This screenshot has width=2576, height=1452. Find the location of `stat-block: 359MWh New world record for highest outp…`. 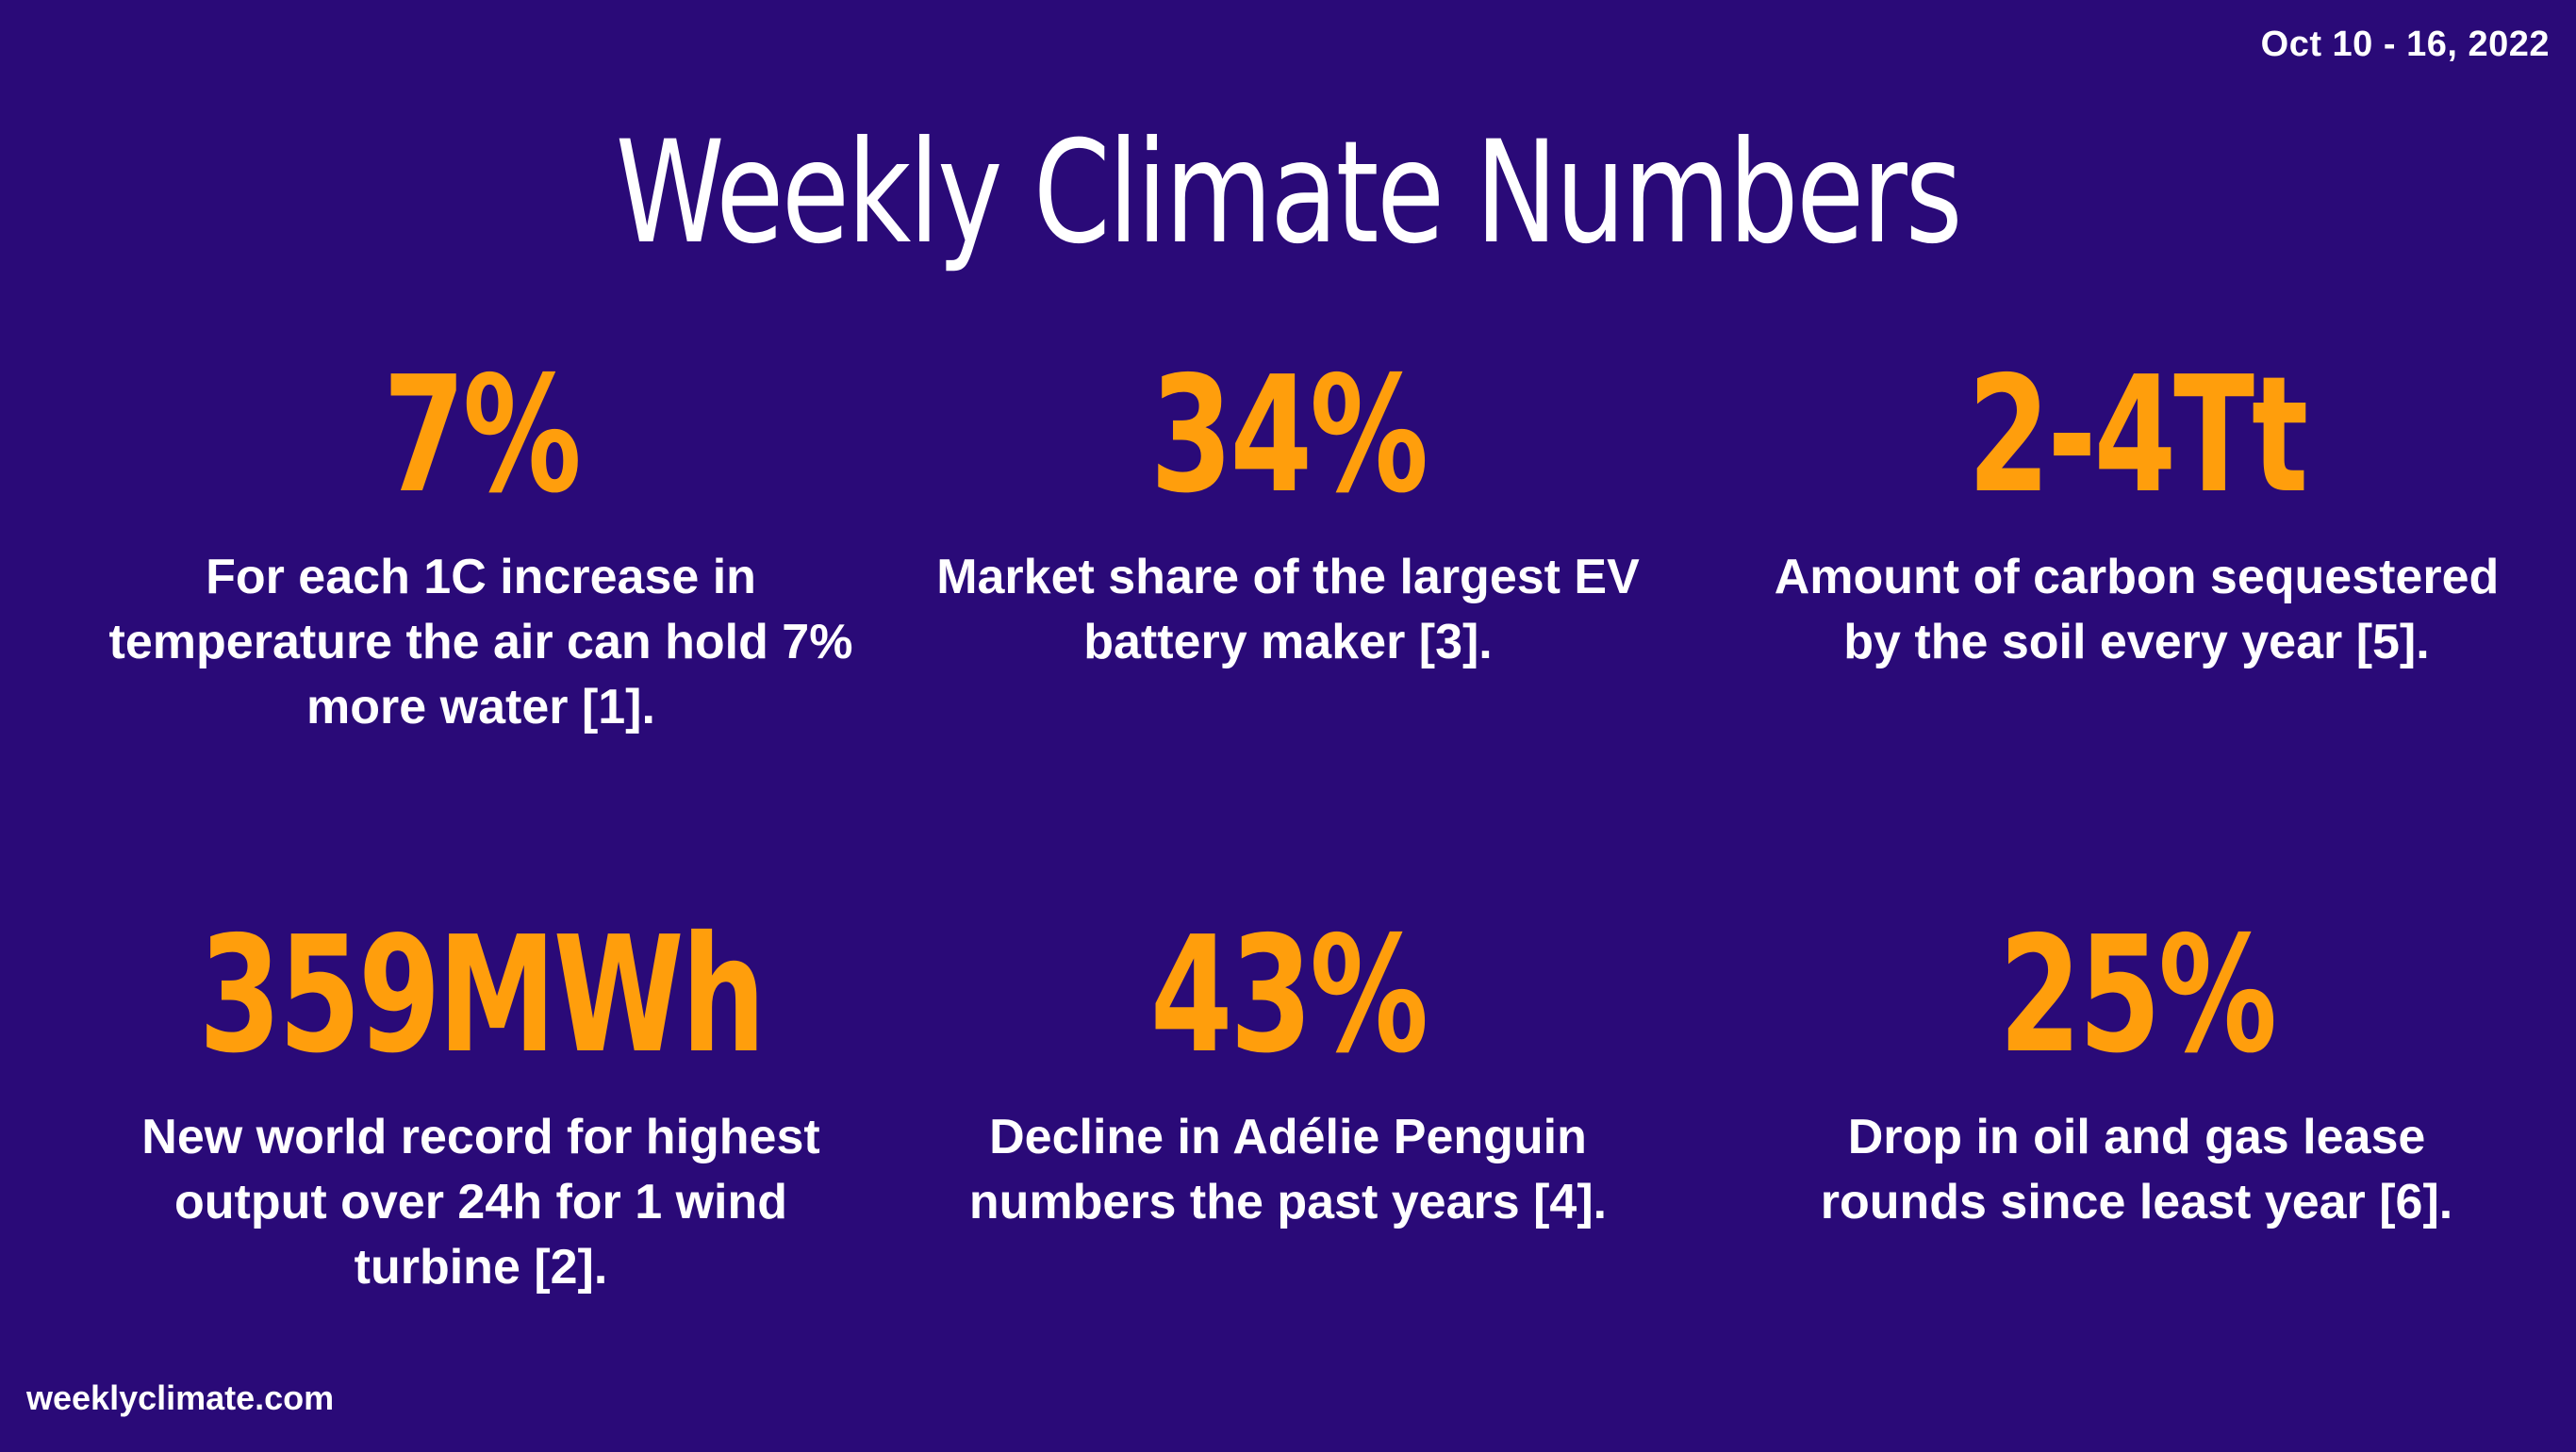

stat-block: 359MWh New world record for highest outp… is located at coordinates (480, 1105).